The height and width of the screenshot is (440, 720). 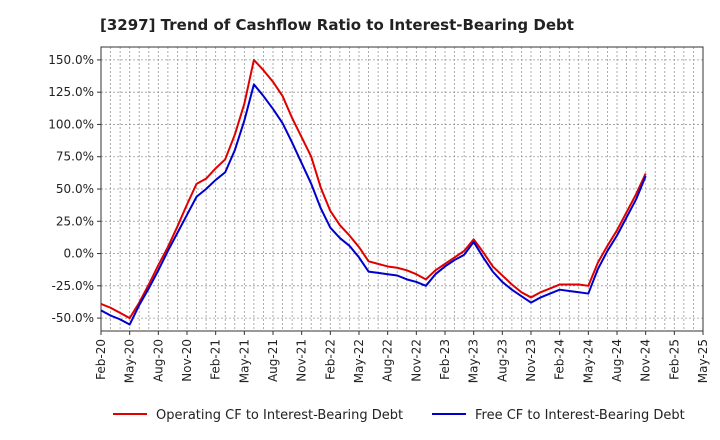 What do you see at coordinates (674, 359) in the screenshot?
I see `x-tick-label: Feb-25` at bounding box center [674, 359].